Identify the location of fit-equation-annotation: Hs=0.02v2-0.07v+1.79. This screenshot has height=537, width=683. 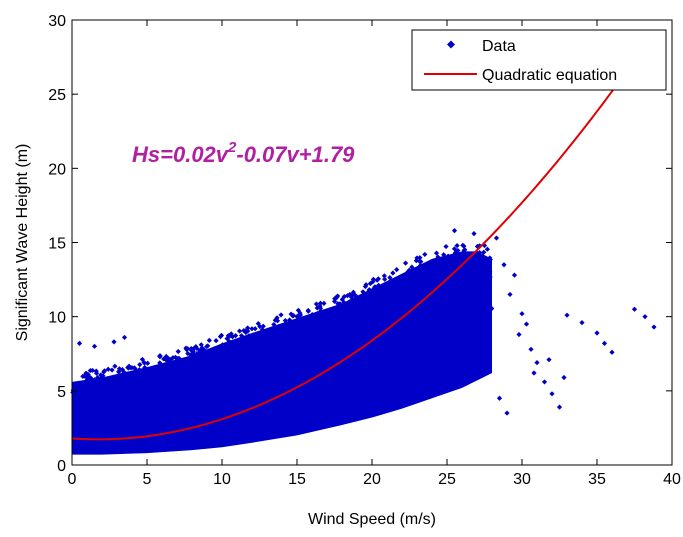
(243, 153).